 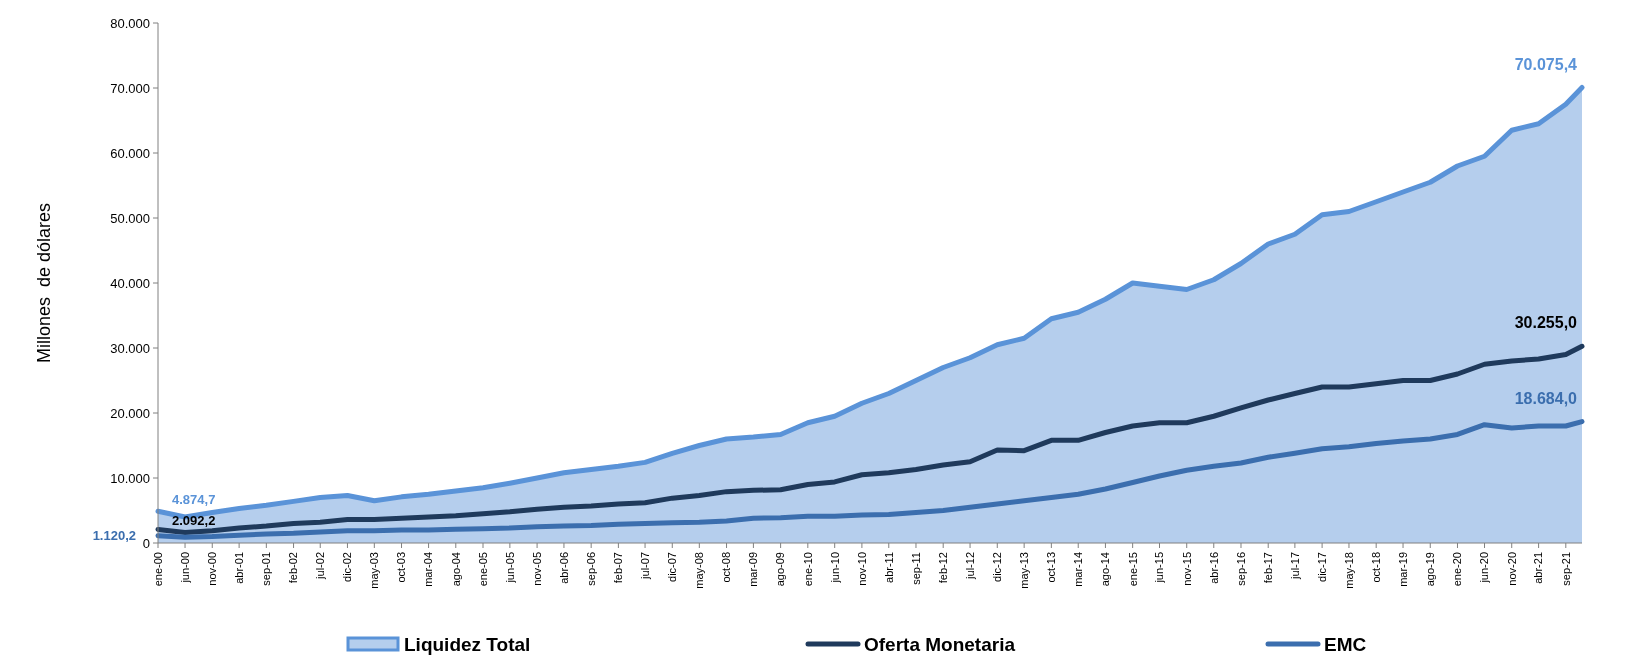 I want to click on y-tick-label: 20.000, so click(x=130, y=413).